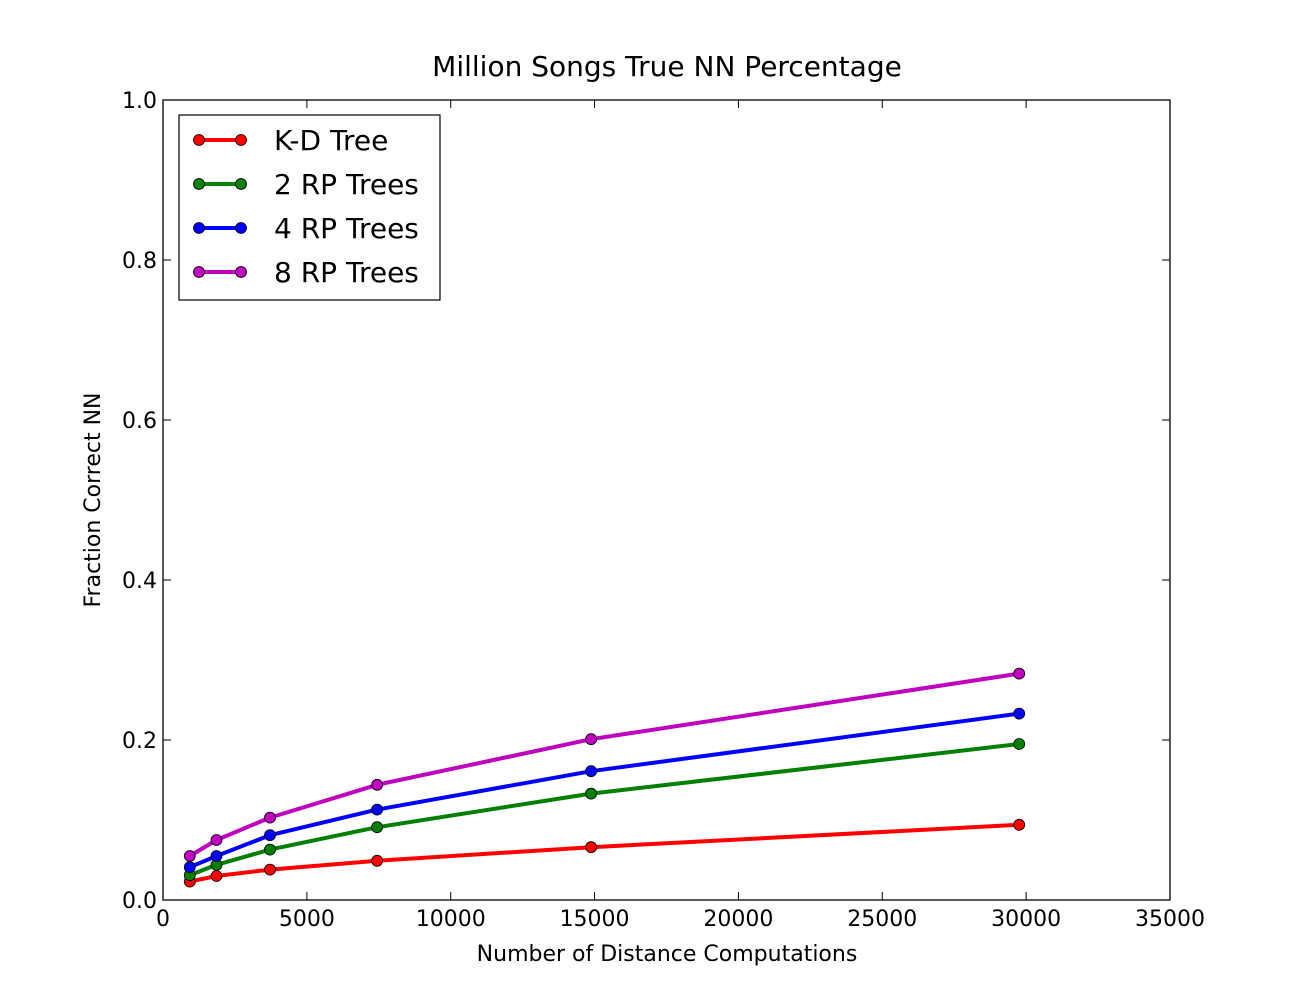  What do you see at coordinates (139, 901) in the screenshot?
I see `y-tick-label: 0.0` at bounding box center [139, 901].